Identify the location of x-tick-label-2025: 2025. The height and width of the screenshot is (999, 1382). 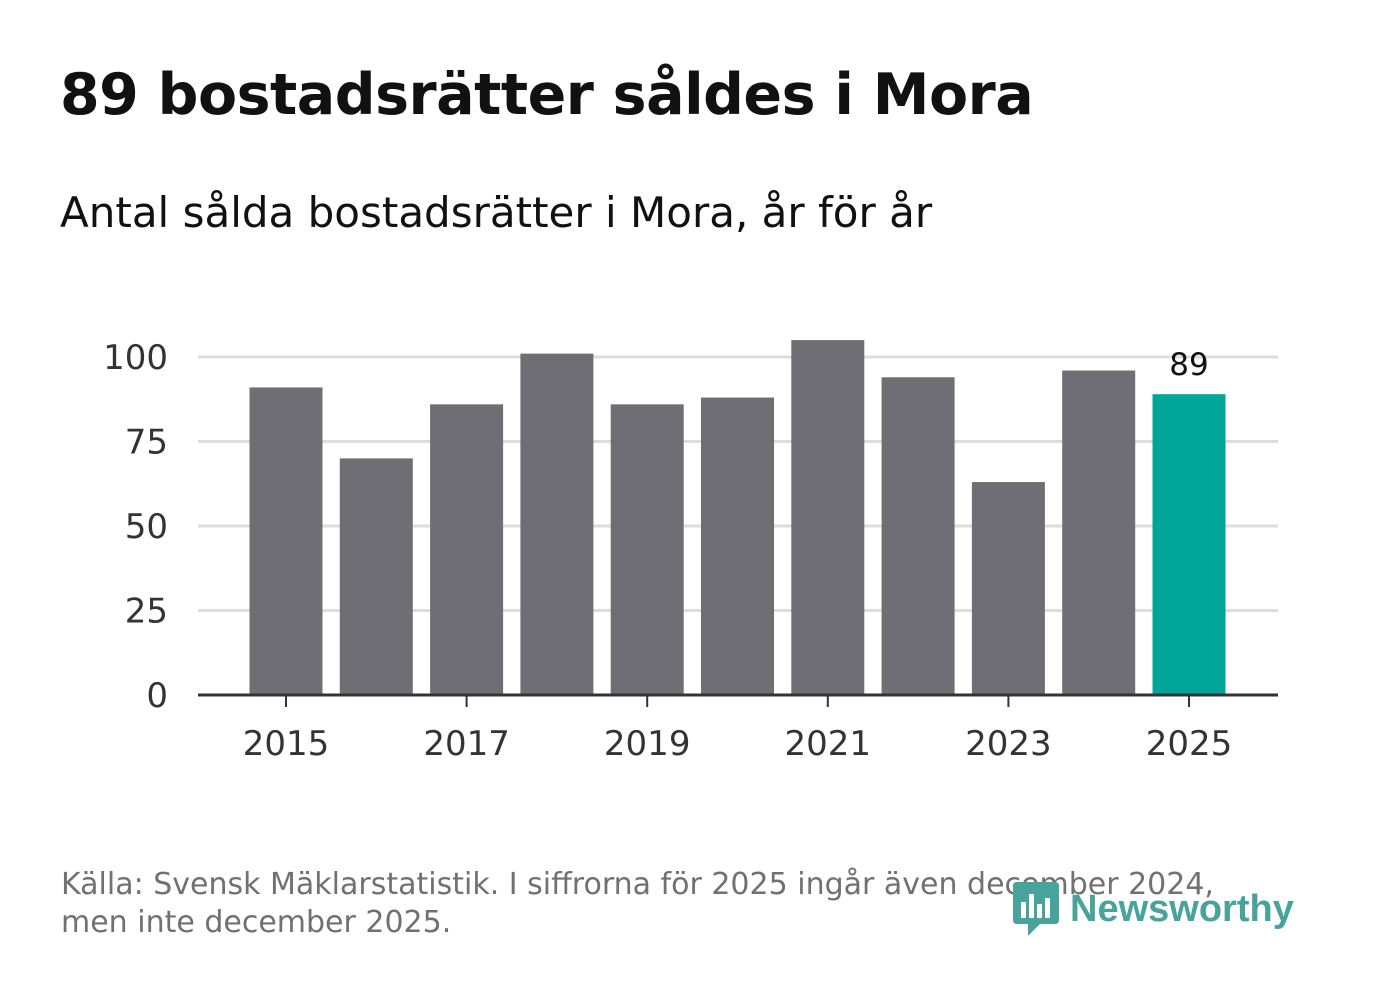
(1189, 744).